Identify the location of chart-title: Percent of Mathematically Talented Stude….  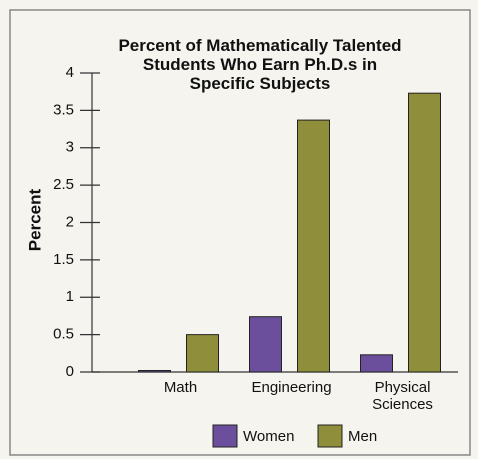
(260, 64).